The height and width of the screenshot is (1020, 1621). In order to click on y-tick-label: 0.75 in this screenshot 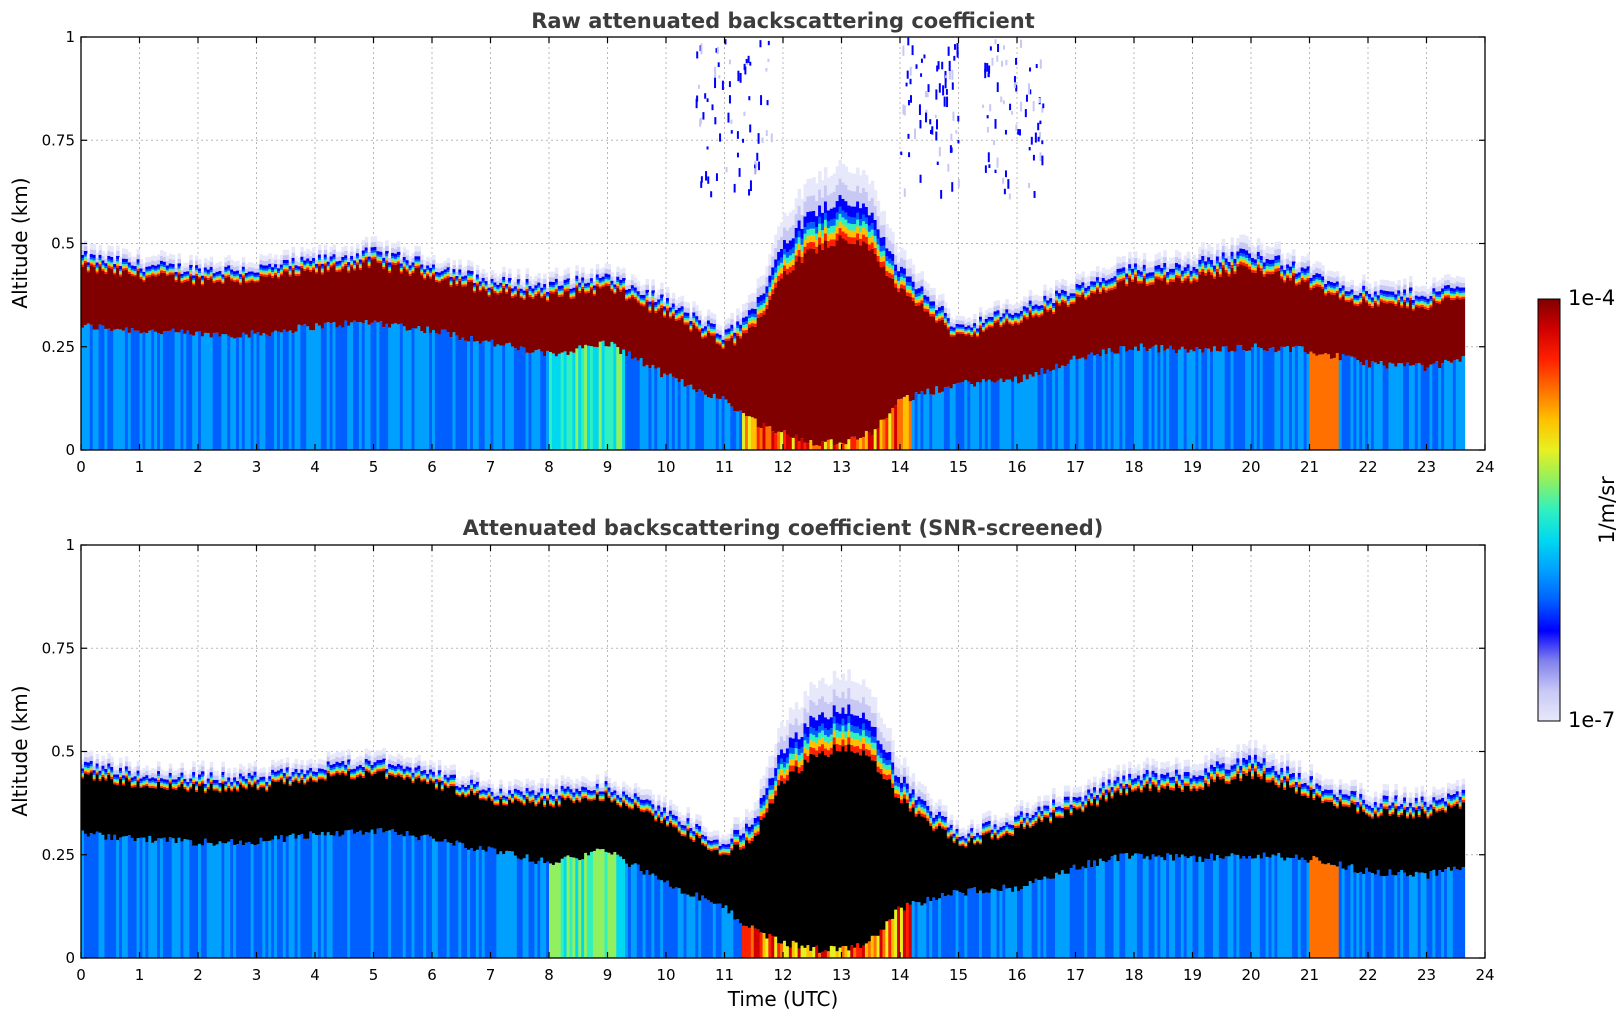, I will do `click(58, 140)`.